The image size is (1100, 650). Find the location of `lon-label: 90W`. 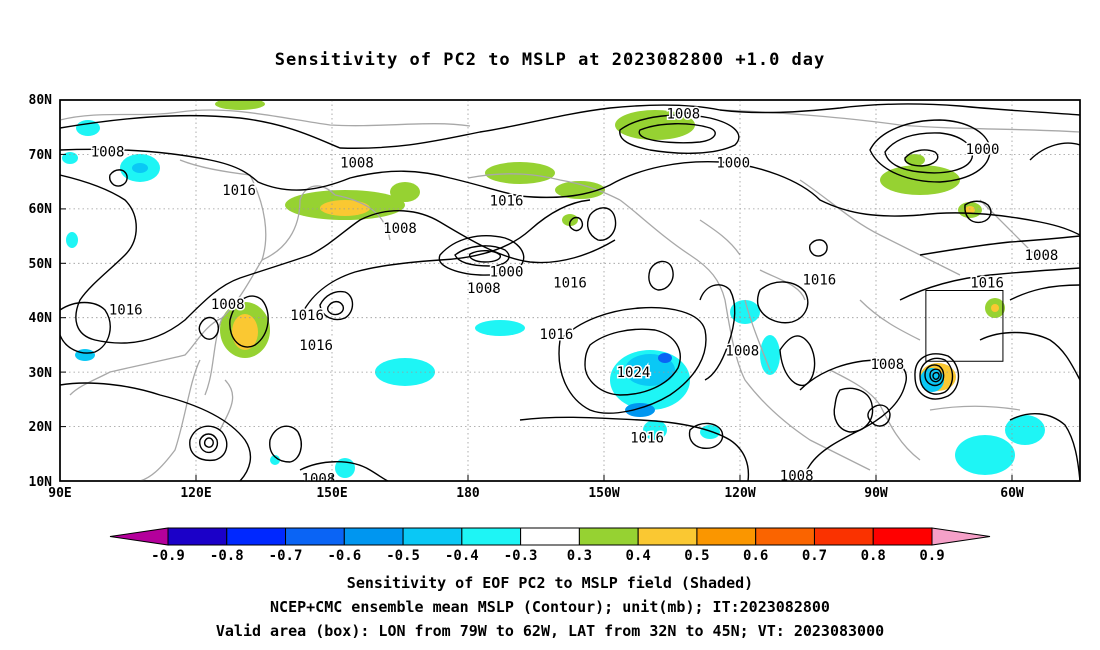

lon-label: 90W is located at coordinates (876, 493).